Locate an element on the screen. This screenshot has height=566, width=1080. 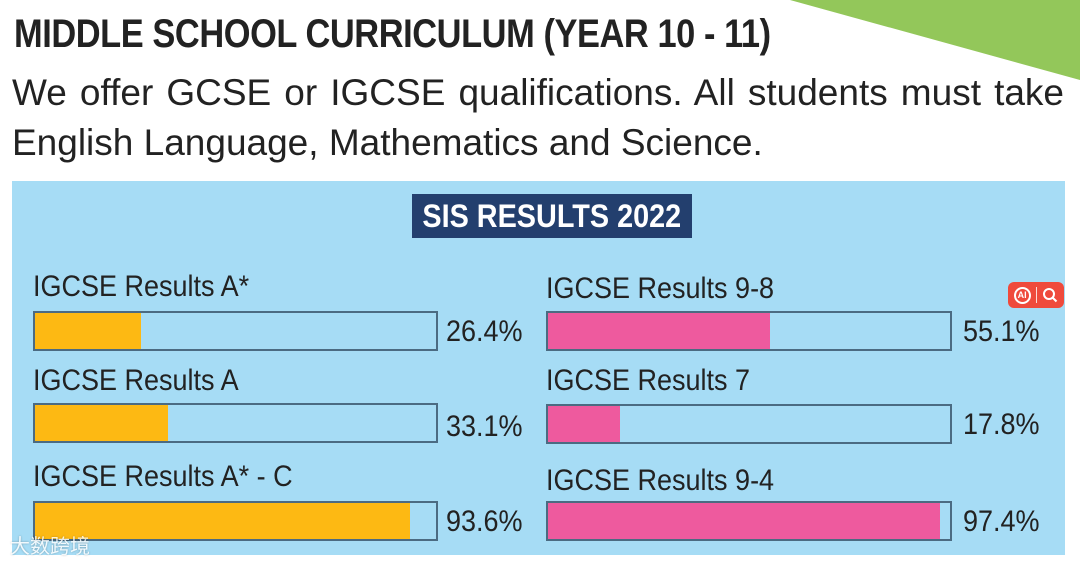
ai-badge: AI is located at coordinates (1022, 295).